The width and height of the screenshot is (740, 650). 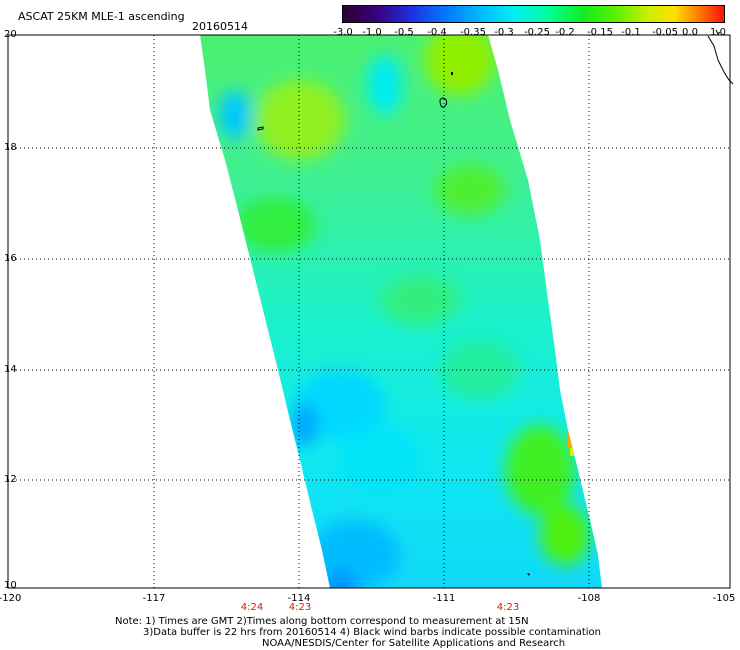 I want to click on map-title: ASCAT 25KM MLE-1 ascending, so click(x=101, y=16).